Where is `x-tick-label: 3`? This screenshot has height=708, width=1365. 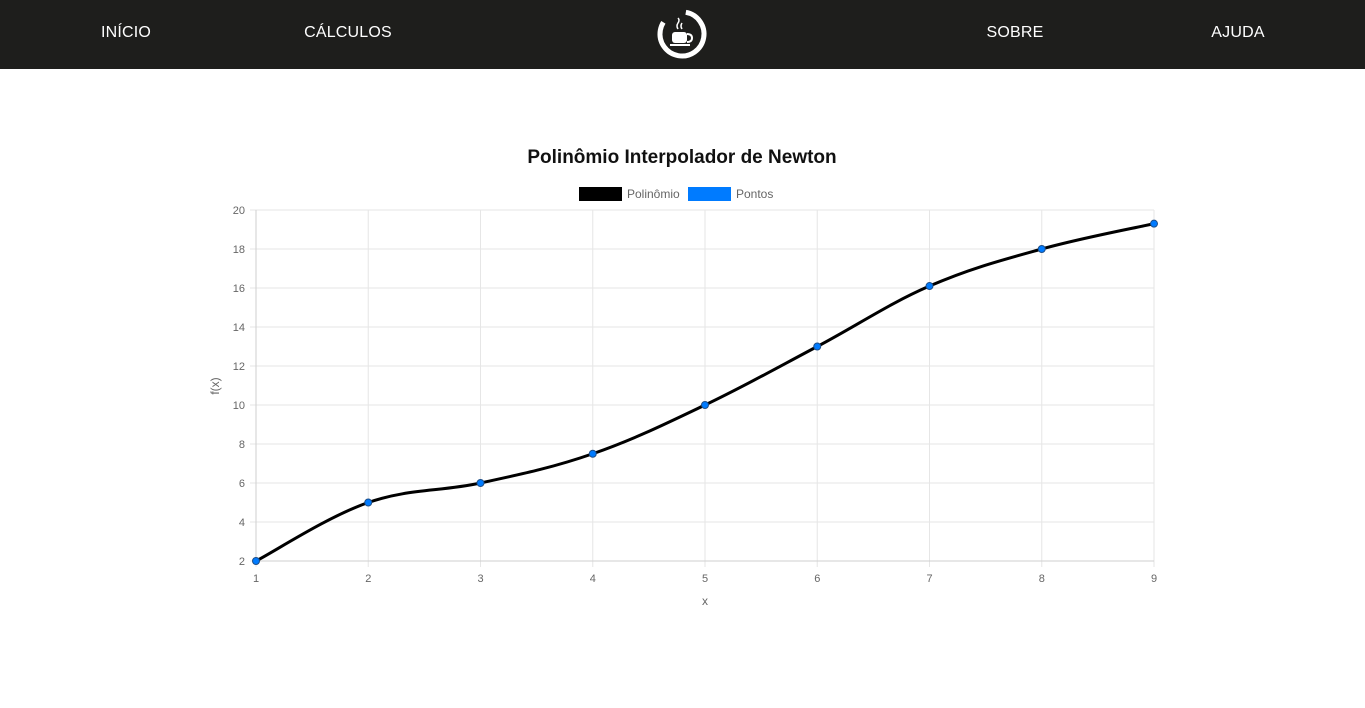
x-tick-label: 3 is located at coordinates (480, 579).